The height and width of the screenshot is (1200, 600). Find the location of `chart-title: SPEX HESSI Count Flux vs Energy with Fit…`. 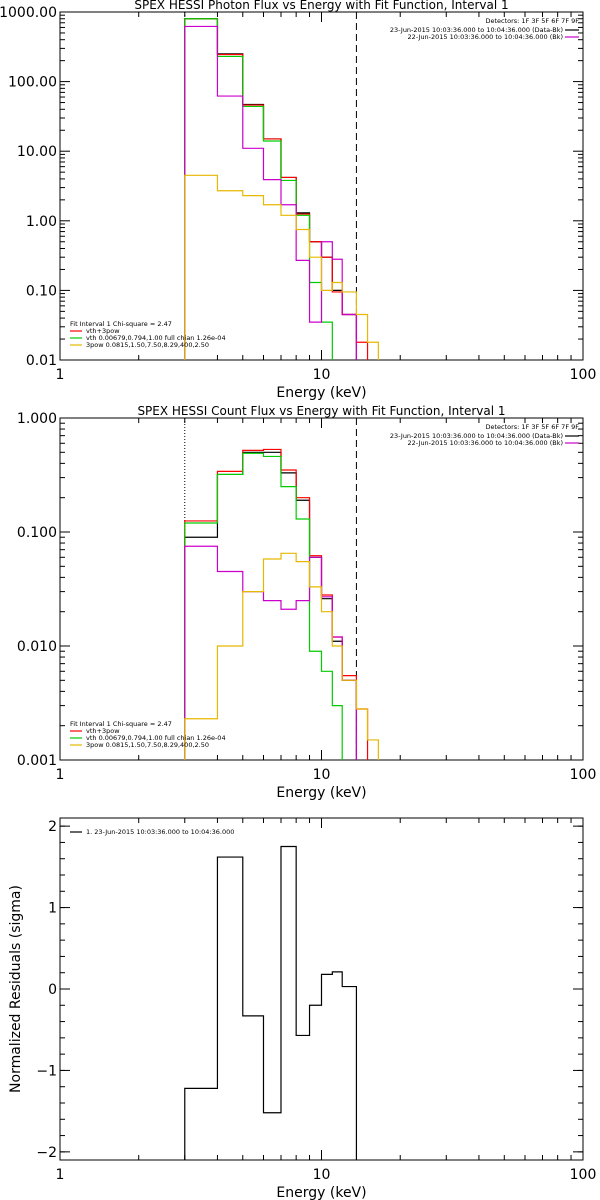

chart-title: SPEX HESSI Count Flux vs Energy with Fit… is located at coordinates (321, 411).